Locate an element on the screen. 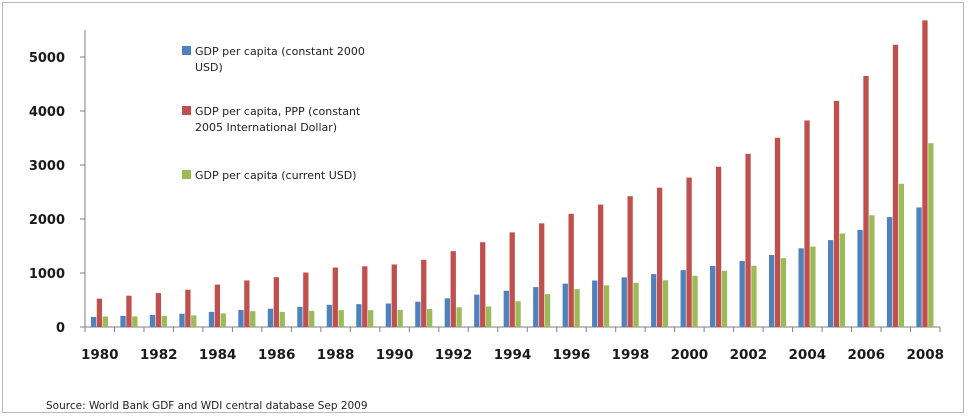  y-tick-label: 4000 is located at coordinates (47, 112).